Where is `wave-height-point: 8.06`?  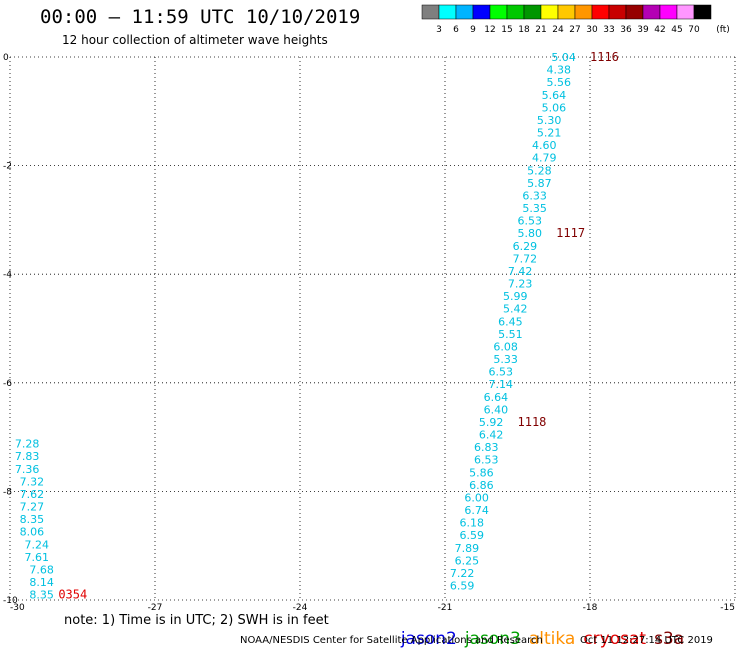
wave-height-point: 8.06 is located at coordinates (32, 532).